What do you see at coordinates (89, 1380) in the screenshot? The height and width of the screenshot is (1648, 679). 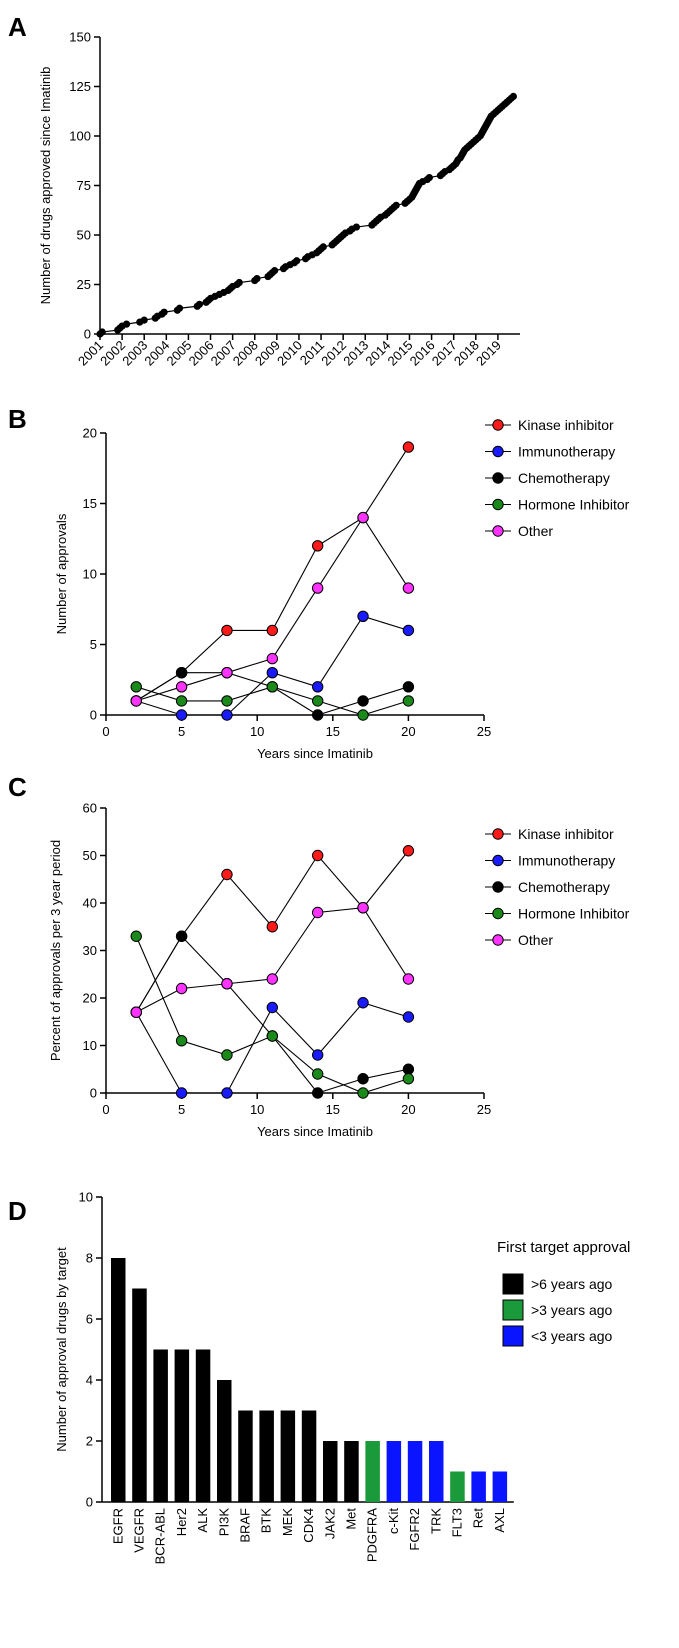 I see `y-tick-label: 4` at bounding box center [89, 1380].